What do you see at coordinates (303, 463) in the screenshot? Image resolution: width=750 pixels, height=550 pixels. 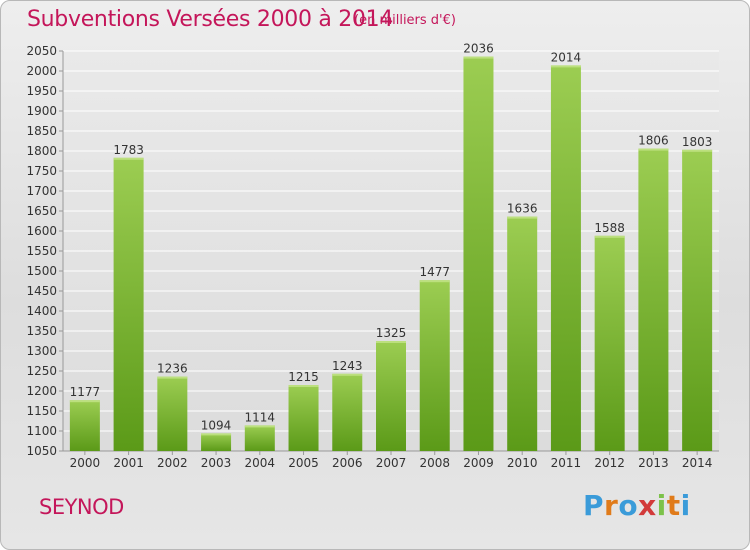 I see `x-tick-label: 2005` at bounding box center [303, 463].